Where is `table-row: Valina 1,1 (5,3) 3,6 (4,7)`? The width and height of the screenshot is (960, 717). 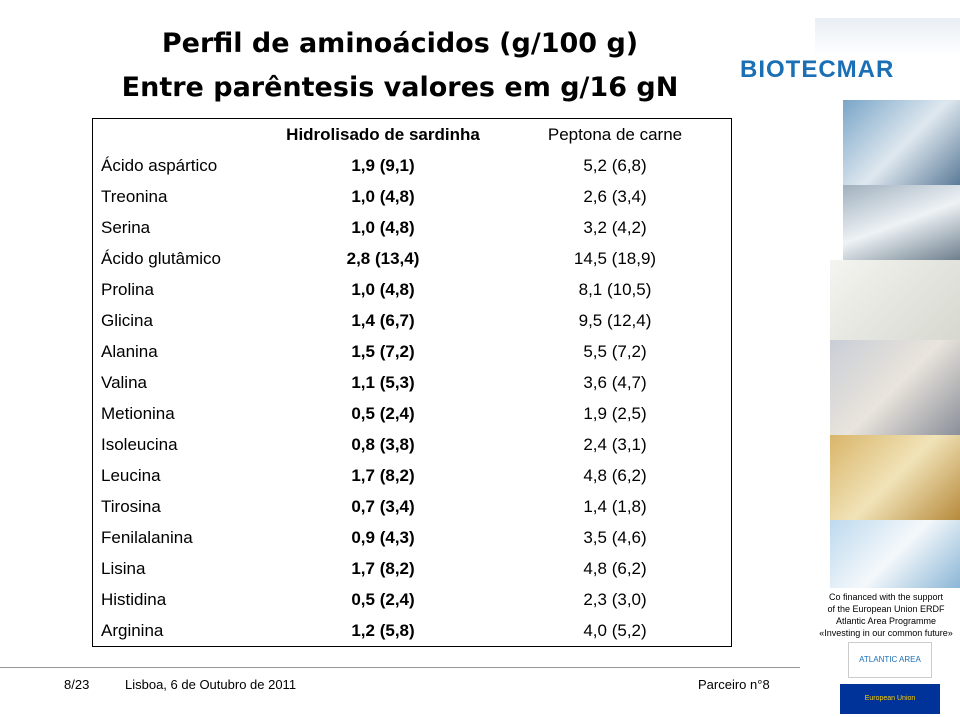
table-row: Valina 1,1 (5,3) 3,6 (4,7) is located at coordinates (412, 382).